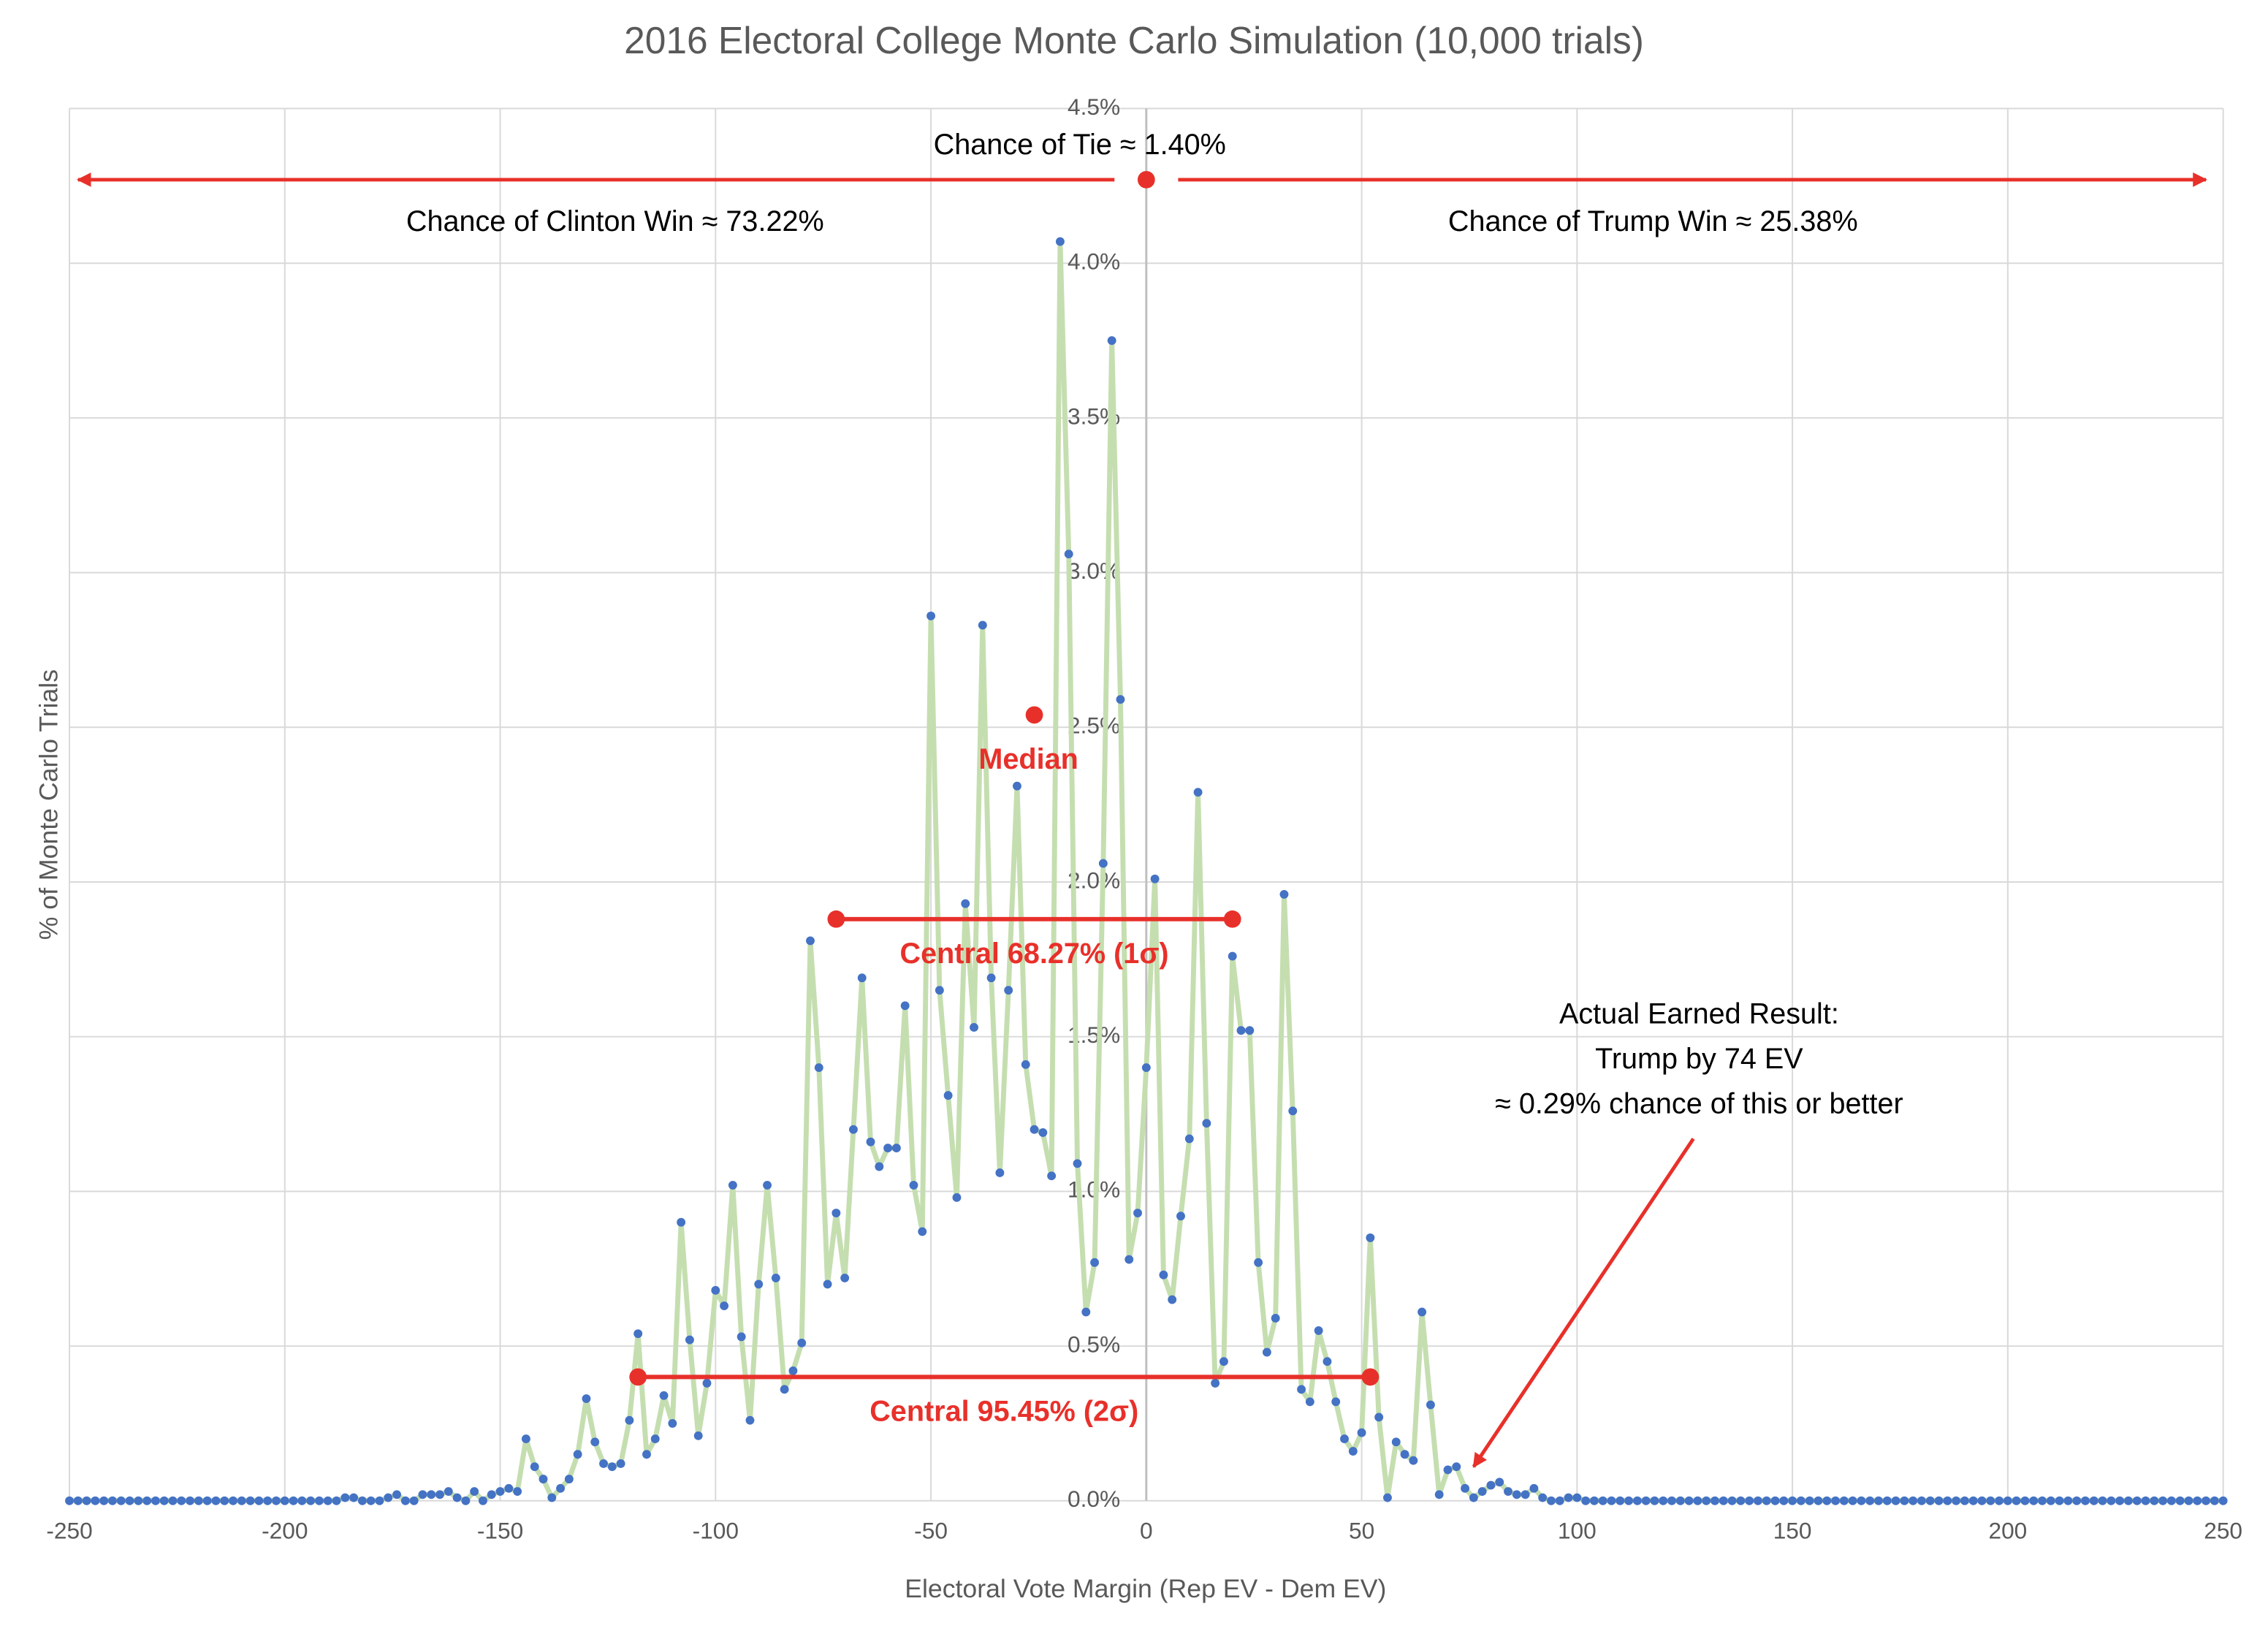  I want to click on x-tick-label: -100, so click(716, 1531).